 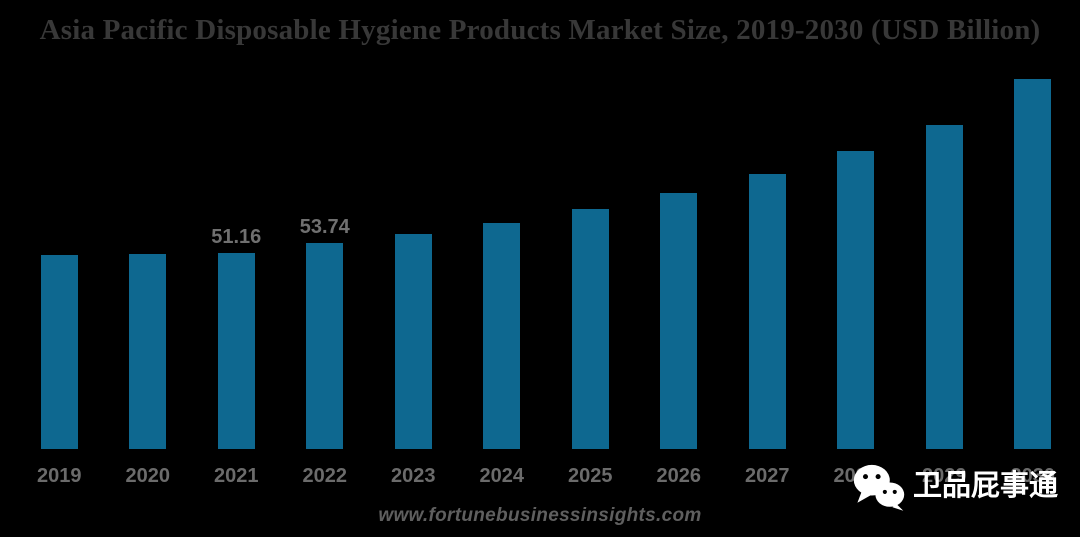 I want to click on x-axis-label-2025: 2025, so click(x=590, y=476).